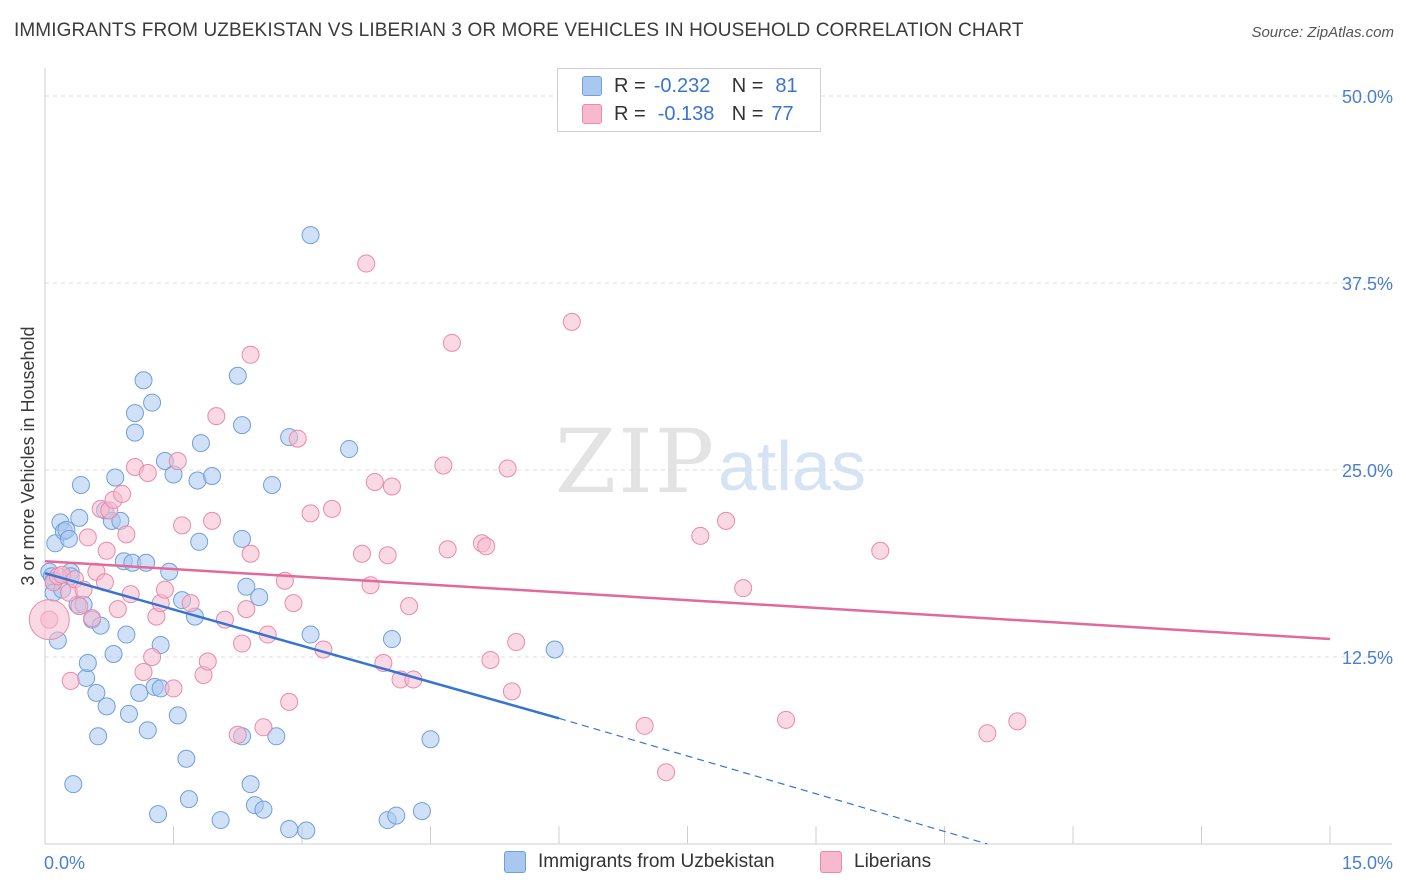 This screenshot has width=1406, height=892. I want to click on stats-legend: R = -0.232 N = 81 R = -0.138 N = 77, so click(689, 100).